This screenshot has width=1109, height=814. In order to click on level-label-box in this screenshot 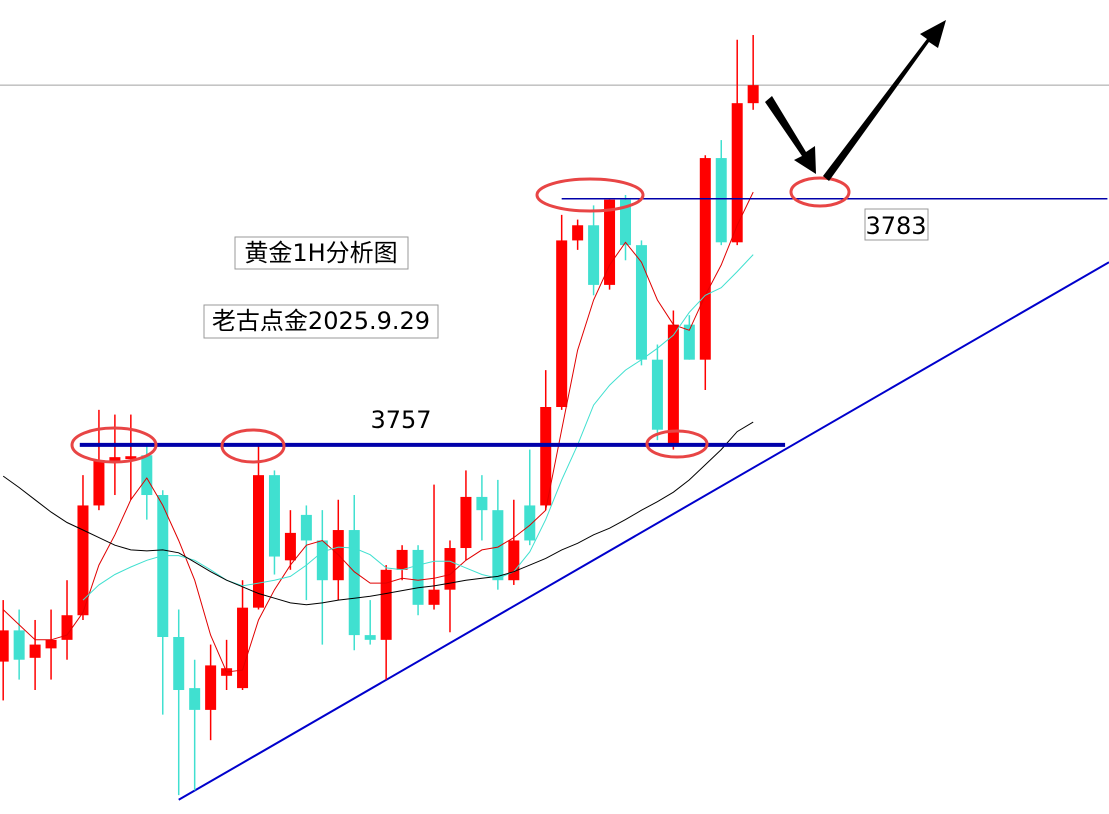, I will do `click(896, 224)`.